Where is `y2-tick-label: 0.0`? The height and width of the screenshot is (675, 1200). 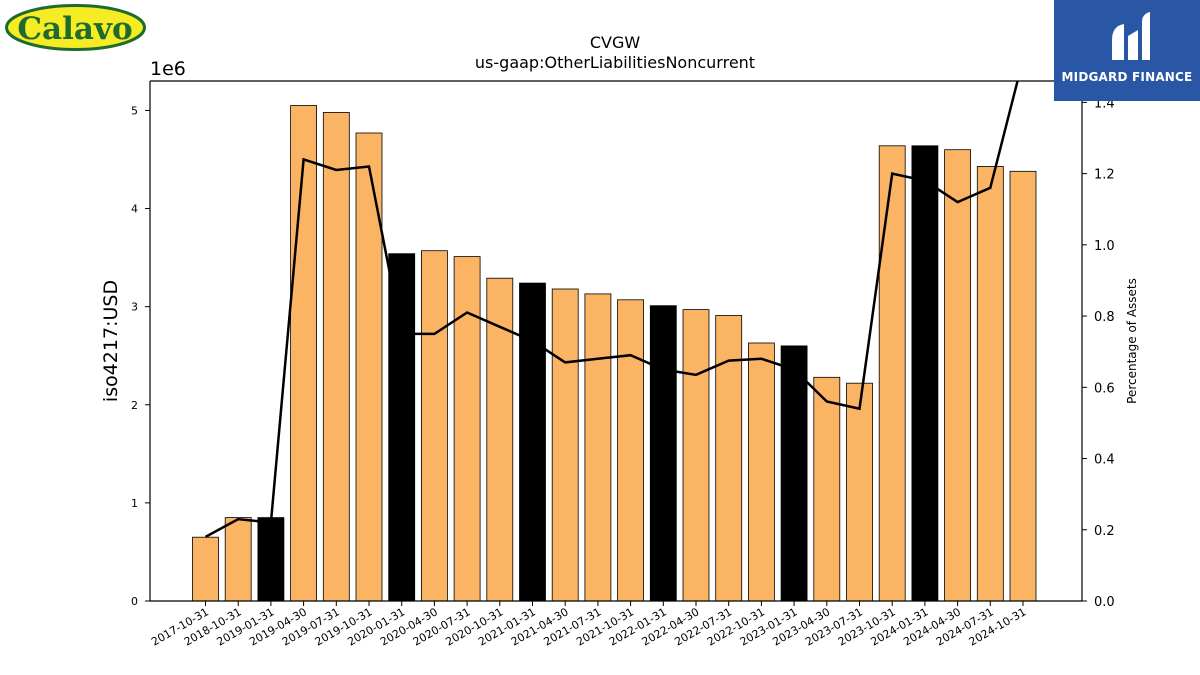
y2-tick-label: 0.0 is located at coordinates (1104, 602).